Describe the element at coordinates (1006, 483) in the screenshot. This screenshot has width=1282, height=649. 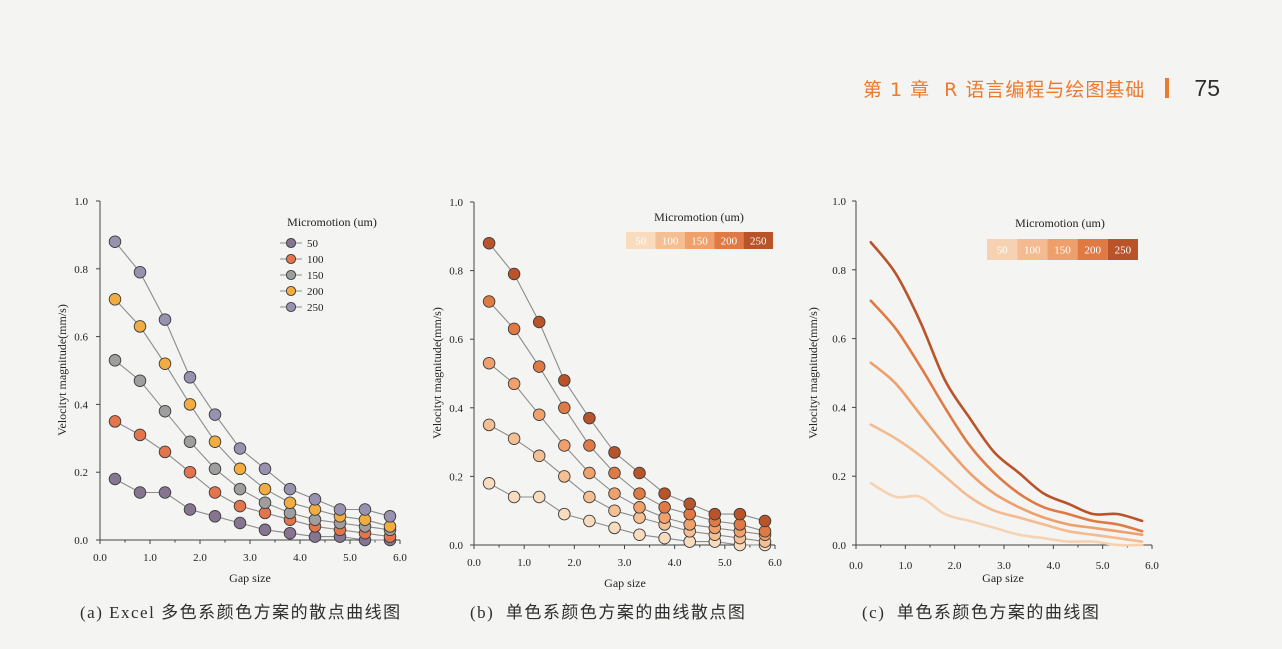
I see `series-100-line` at that location.